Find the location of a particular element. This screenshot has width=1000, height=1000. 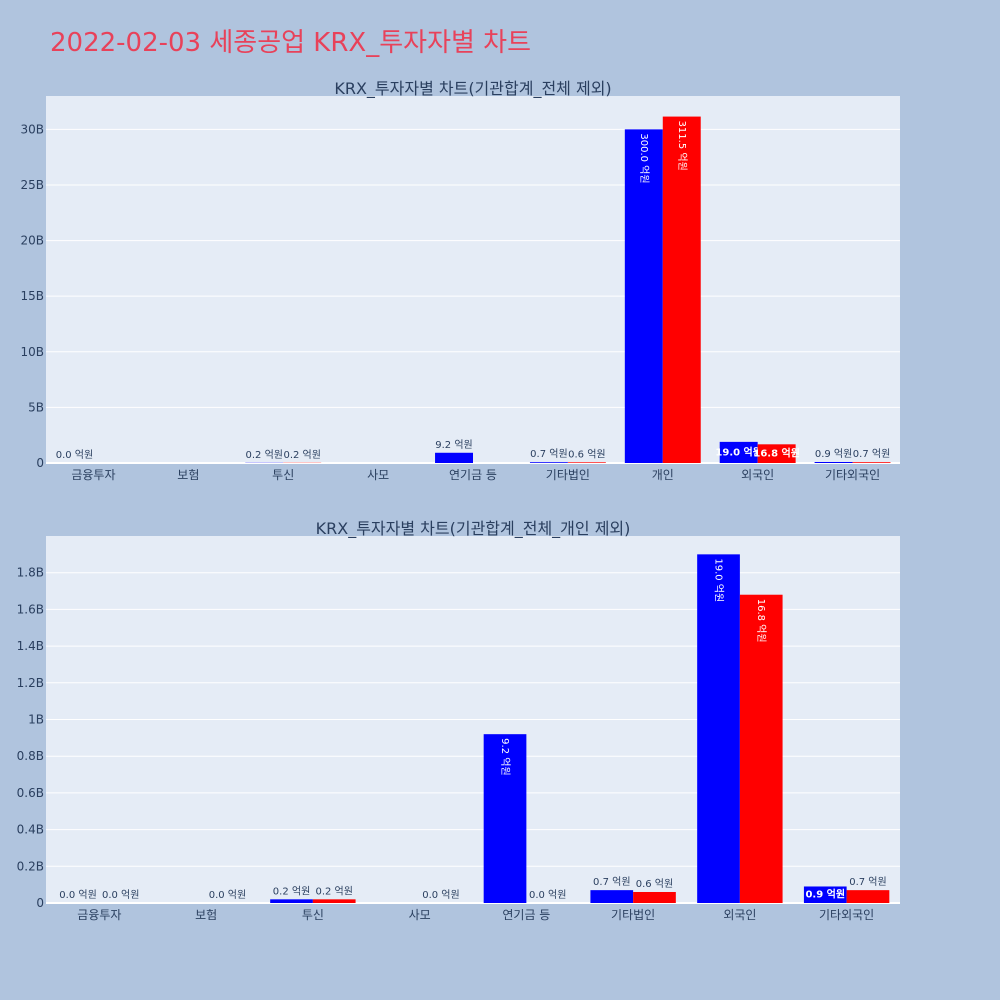

y-tick-label: 1.4B is located at coordinates (30, 646).